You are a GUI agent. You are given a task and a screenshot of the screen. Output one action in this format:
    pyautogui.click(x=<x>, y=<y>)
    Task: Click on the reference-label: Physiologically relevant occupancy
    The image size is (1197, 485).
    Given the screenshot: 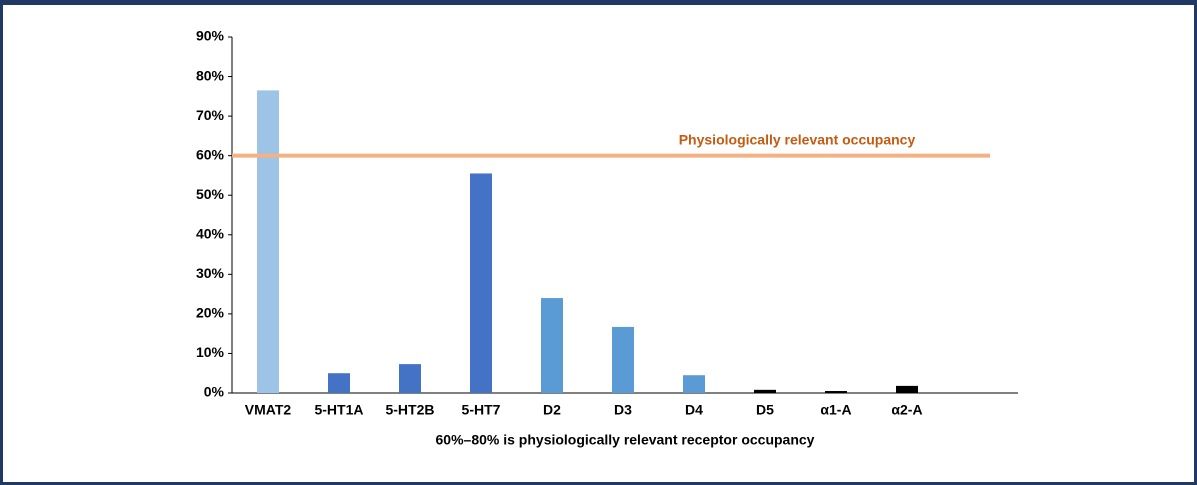 What is the action you would take?
    pyautogui.click(x=797, y=139)
    